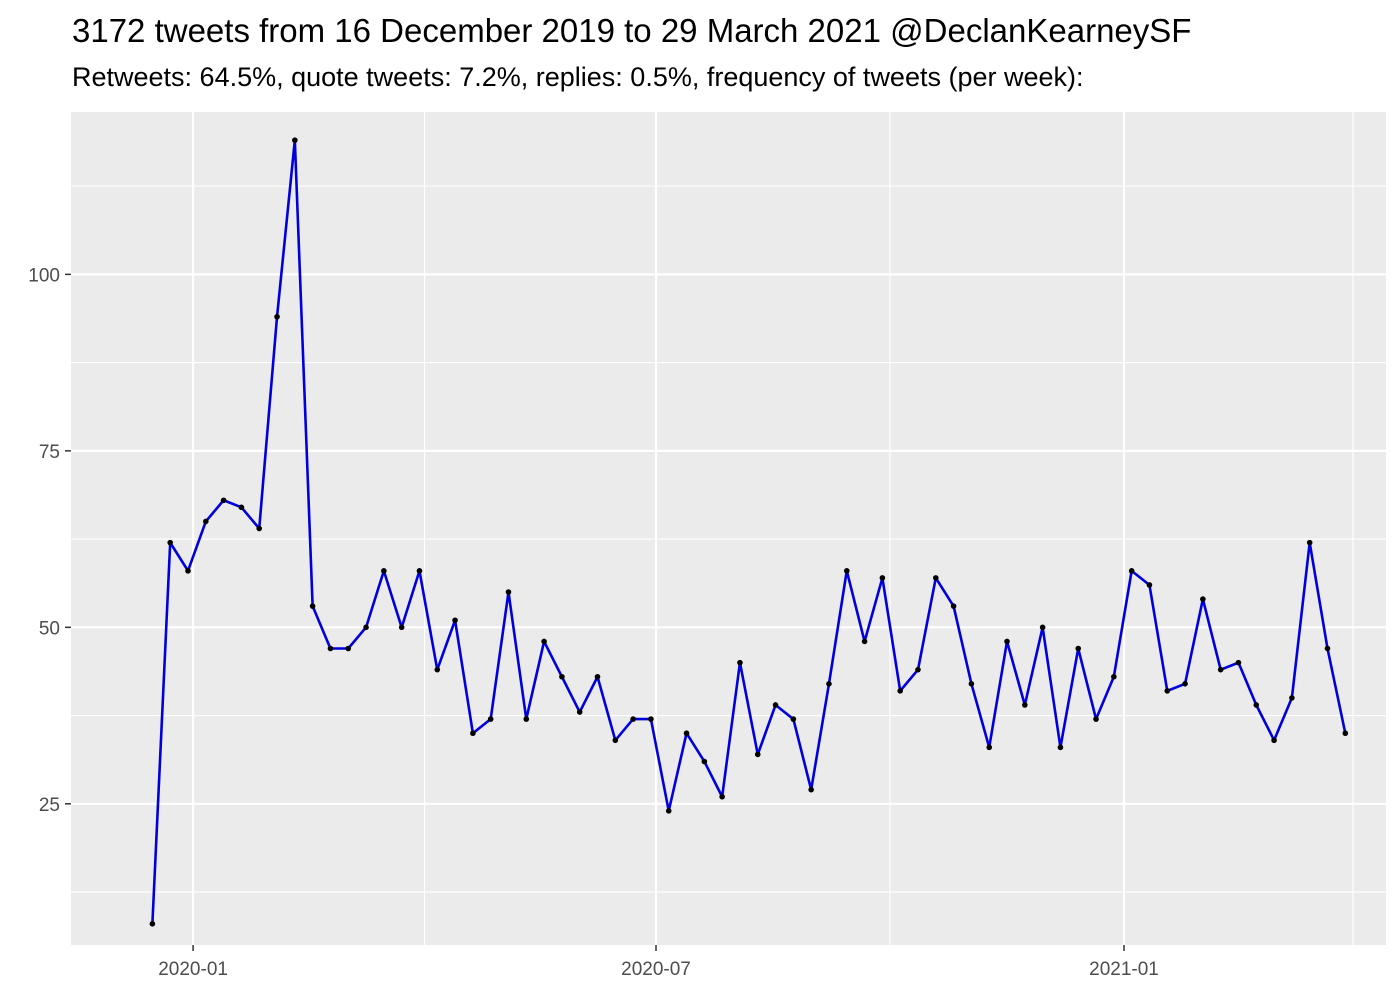 Image resolution: width=1400 pixels, height=1000 pixels. I want to click on x-tick-label: 2020-07, so click(656, 969).